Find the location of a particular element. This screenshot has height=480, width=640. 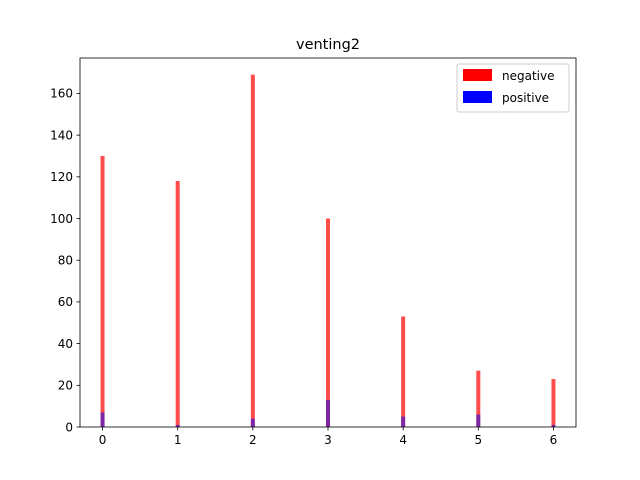

x-tick-label: 6 is located at coordinates (554, 440).